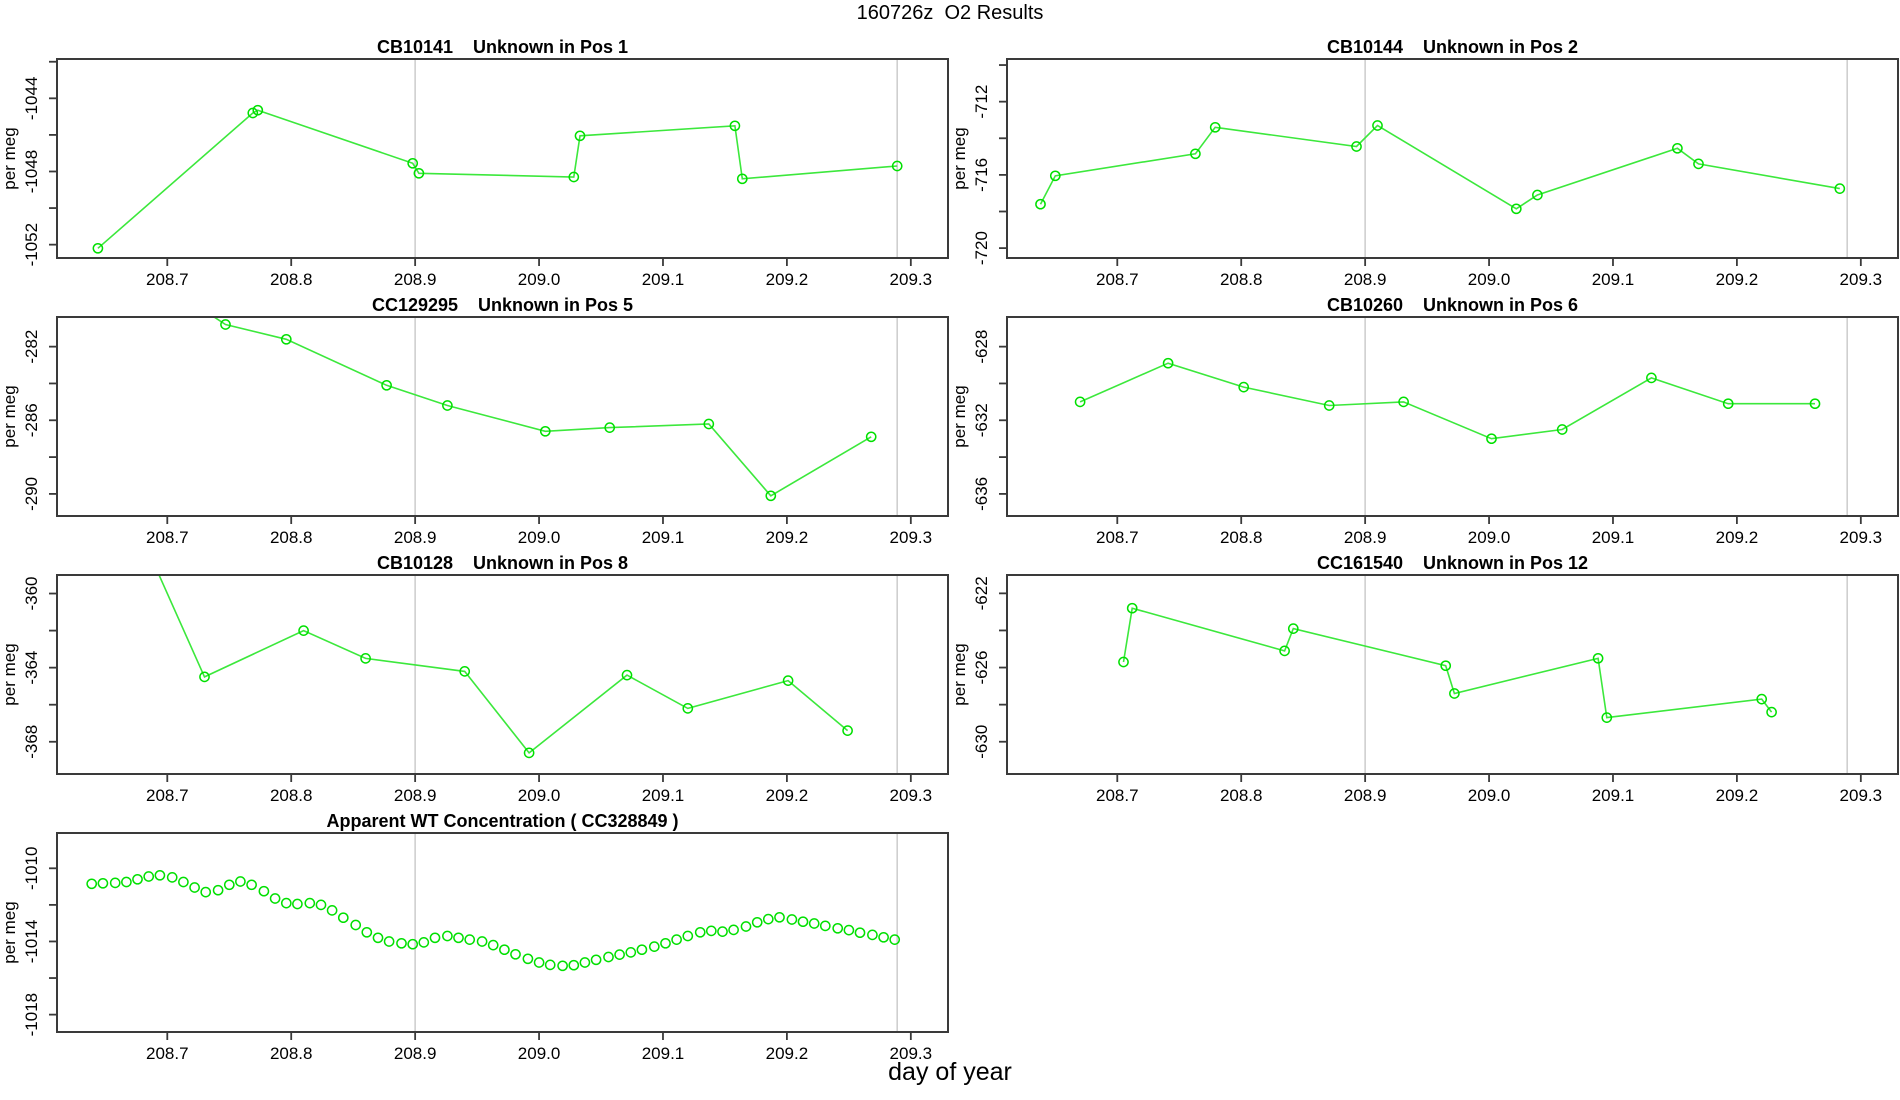  What do you see at coordinates (981, 347) in the screenshot?
I see `y-tick-label: -628` at bounding box center [981, 347].